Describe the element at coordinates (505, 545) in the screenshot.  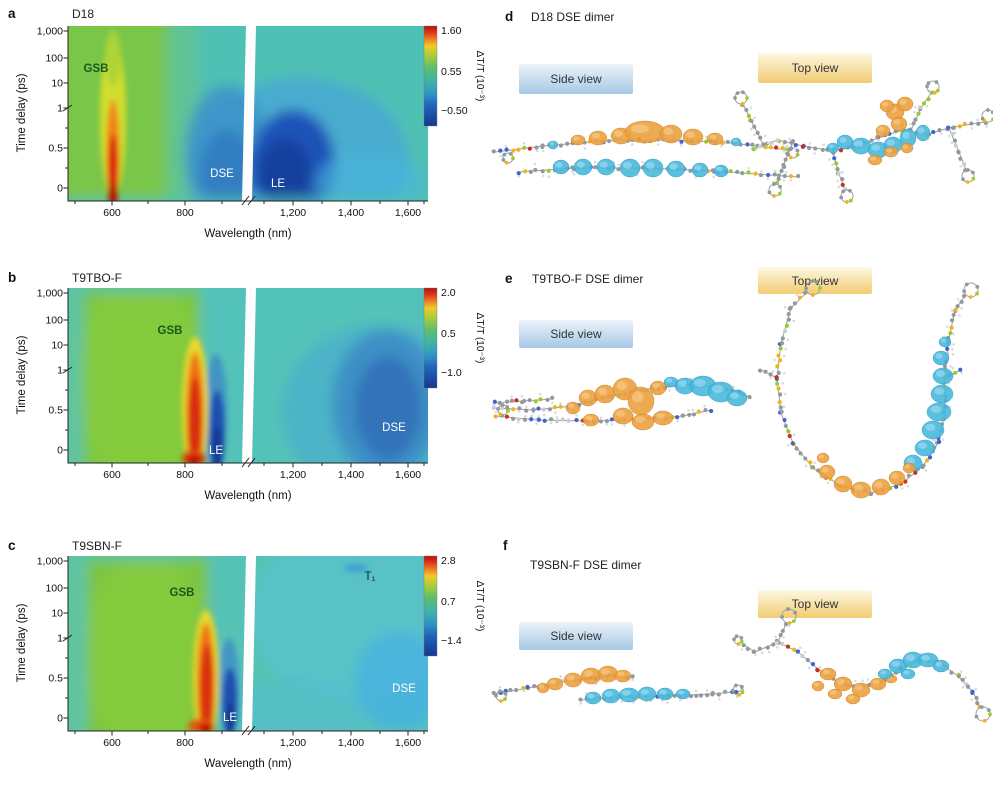
I see `panel-letter: f` at that location.